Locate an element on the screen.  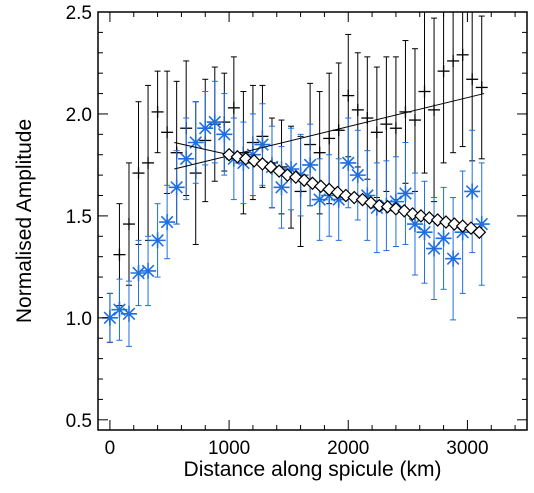
x-axis-title: Distance along spicule (km) is located at coordinates (313, 469).